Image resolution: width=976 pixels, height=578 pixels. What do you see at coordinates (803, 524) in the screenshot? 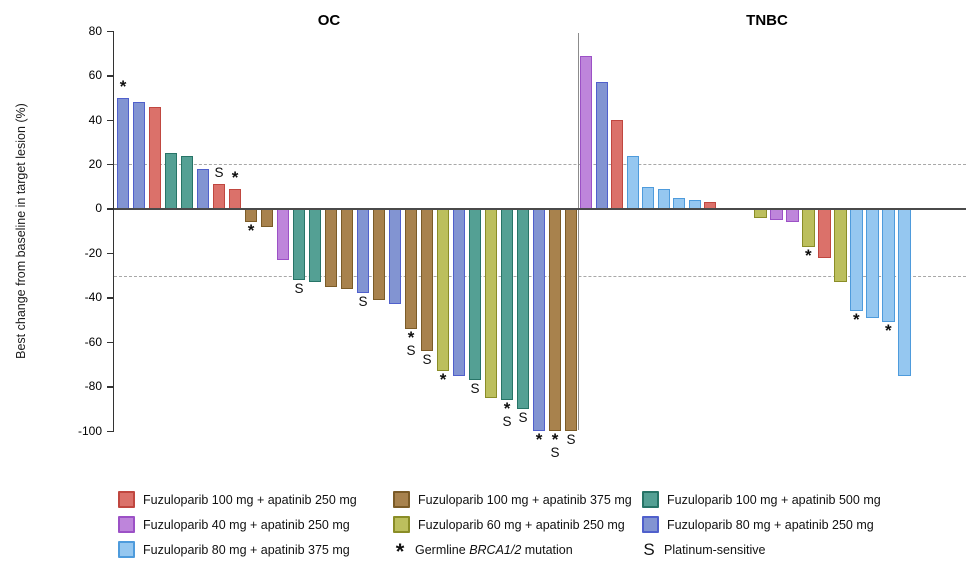
I see `legend-item: Fuzuloparib 80 mg + apatinib 250 mg` at bounding box center [803, 524].